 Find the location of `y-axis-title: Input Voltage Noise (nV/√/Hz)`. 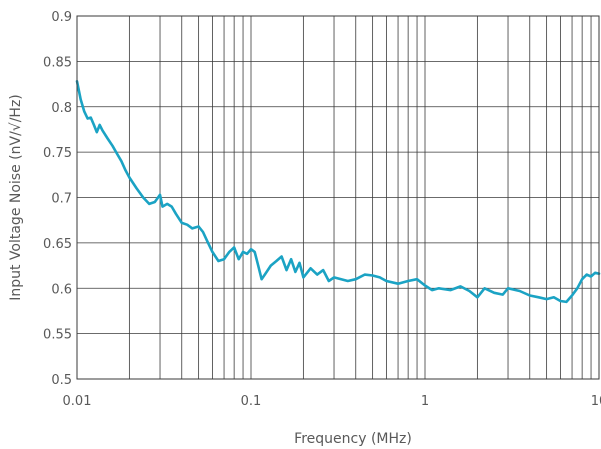

y-axis-title: Input Voltage Noise (nV/√/Hz) is located at coordinates (16, 197).